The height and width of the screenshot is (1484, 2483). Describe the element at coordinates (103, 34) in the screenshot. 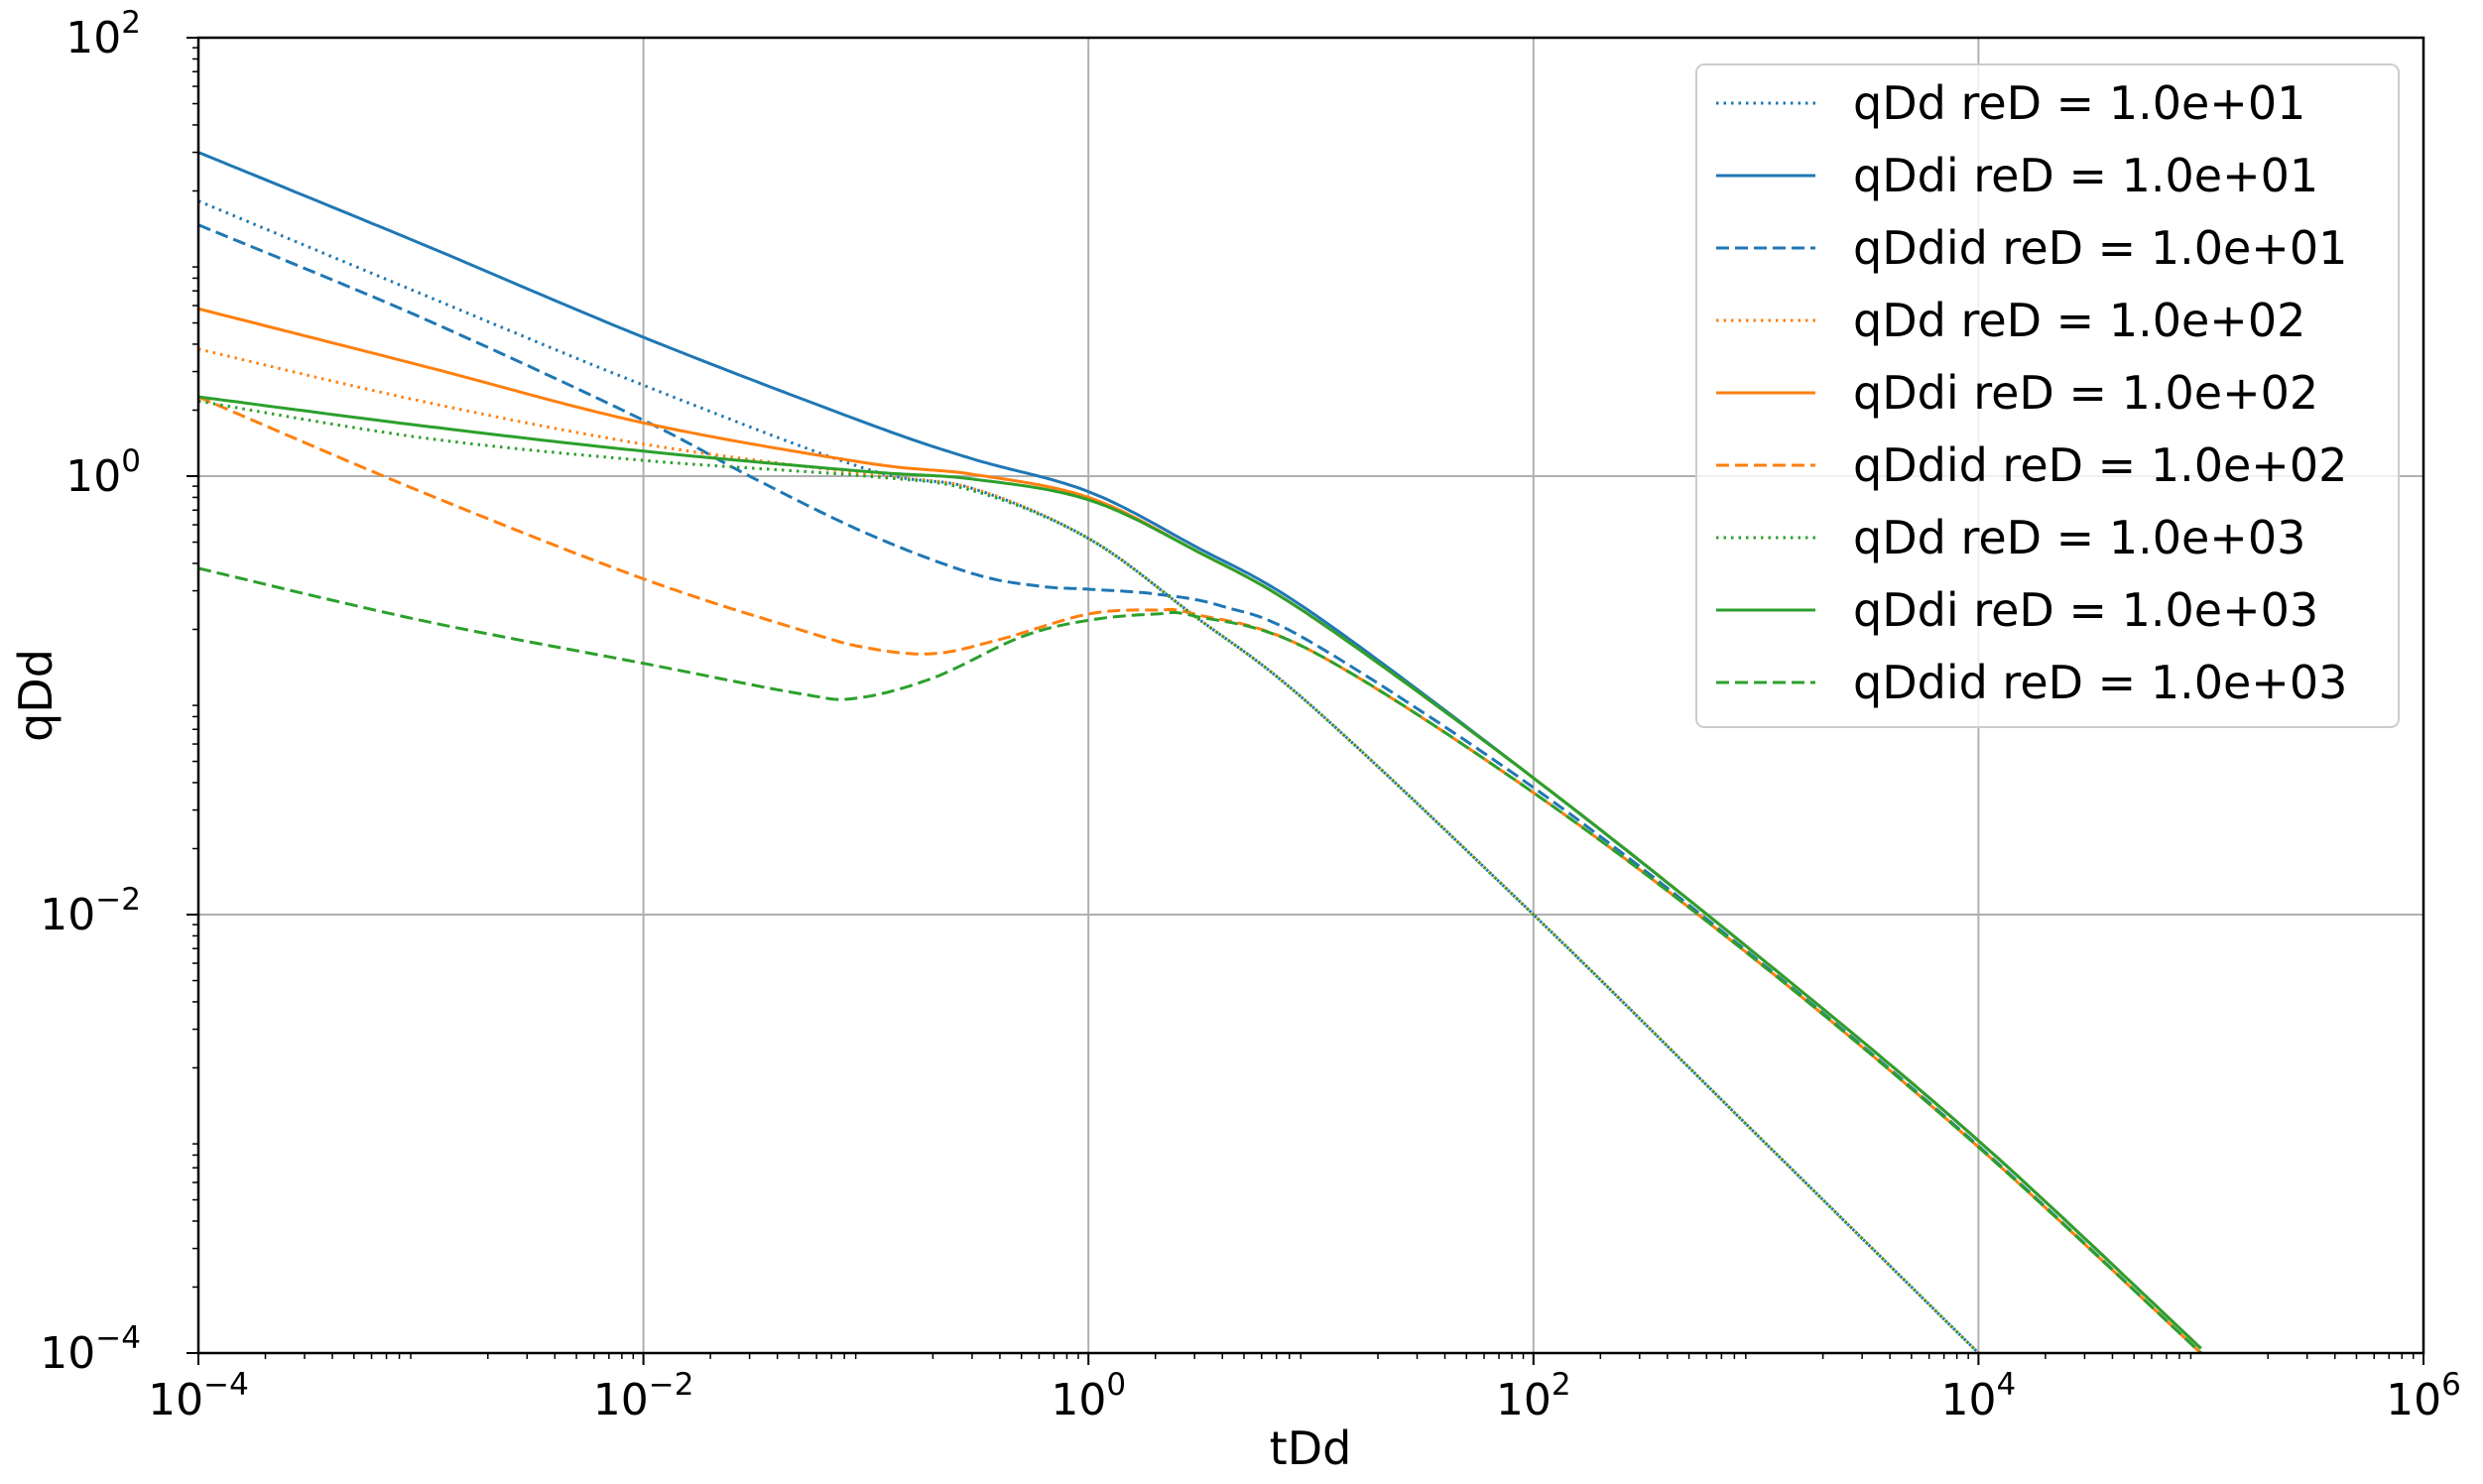

I see `y-tick-label: 10²` at that location.